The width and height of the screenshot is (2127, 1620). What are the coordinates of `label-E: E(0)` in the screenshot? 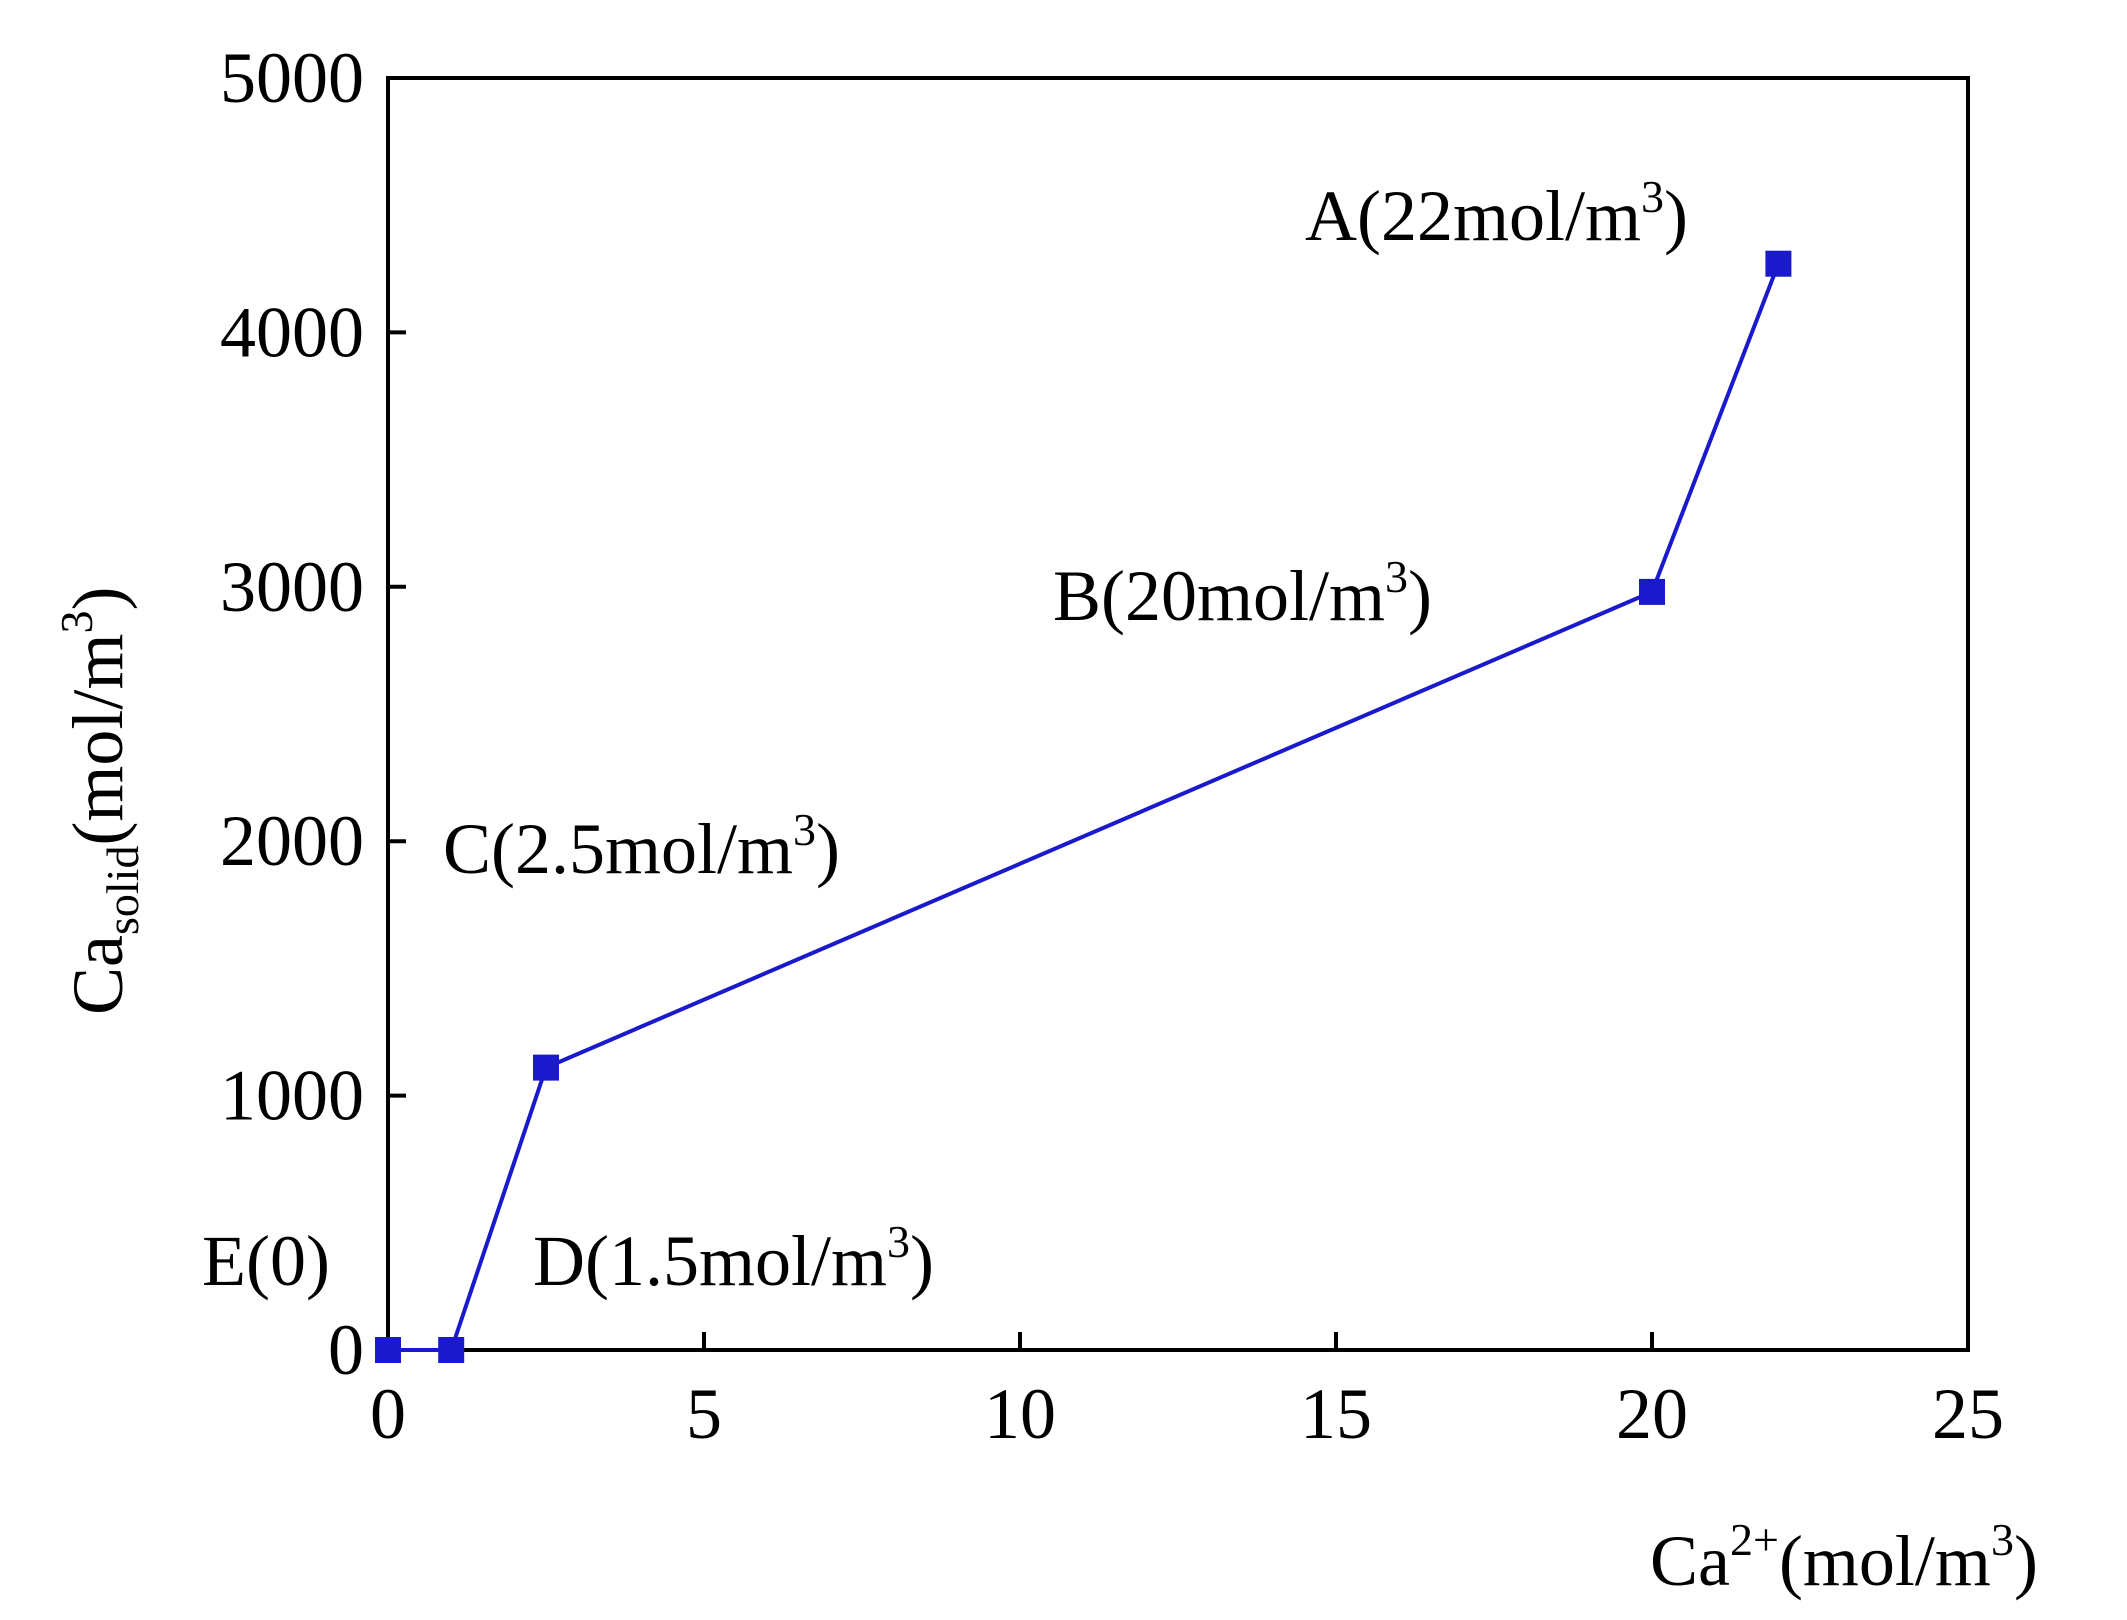 It's located at (266, 1261).